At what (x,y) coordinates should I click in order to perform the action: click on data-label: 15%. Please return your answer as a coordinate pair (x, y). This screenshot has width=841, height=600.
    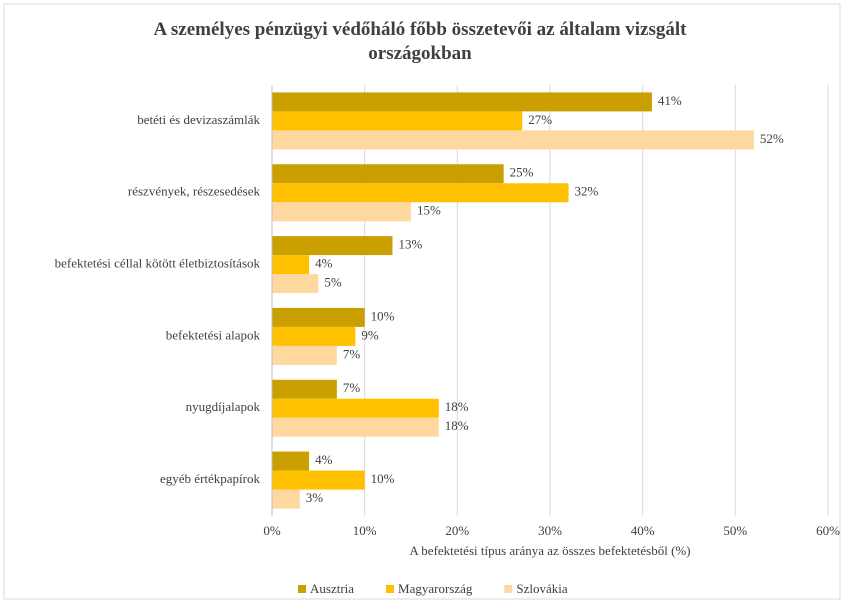
    Looking at the image, I should click on (429, 210).